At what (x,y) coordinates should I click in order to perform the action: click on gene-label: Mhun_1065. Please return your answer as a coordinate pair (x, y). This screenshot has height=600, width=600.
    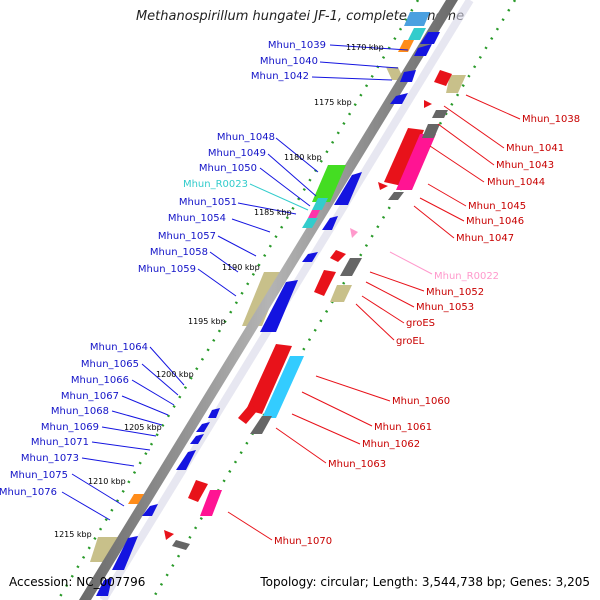
    Looking at the image, I should click on (110, 364).